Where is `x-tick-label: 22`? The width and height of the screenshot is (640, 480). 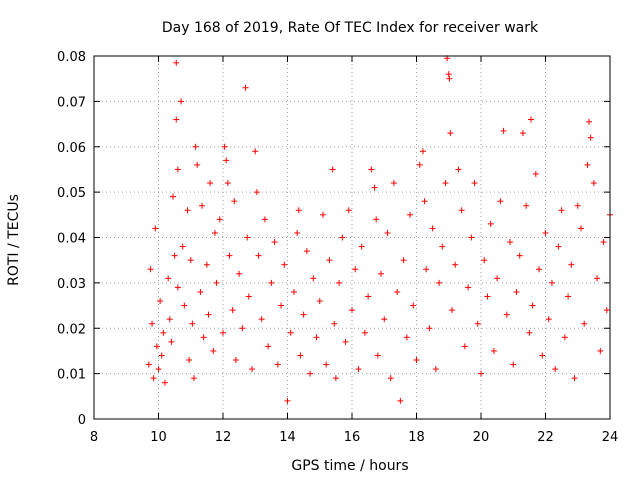
x-tick-label: 22 is located at coordinates (545, 437).